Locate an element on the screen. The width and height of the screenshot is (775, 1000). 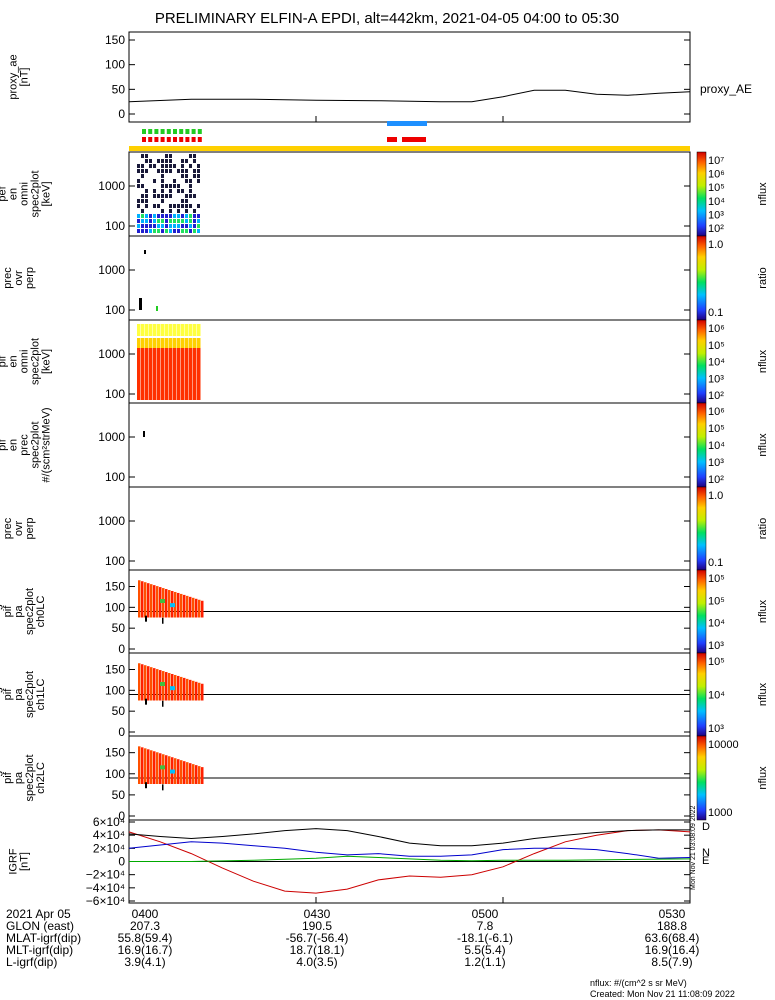
status-green-tick is located at coordinates (199, 131).